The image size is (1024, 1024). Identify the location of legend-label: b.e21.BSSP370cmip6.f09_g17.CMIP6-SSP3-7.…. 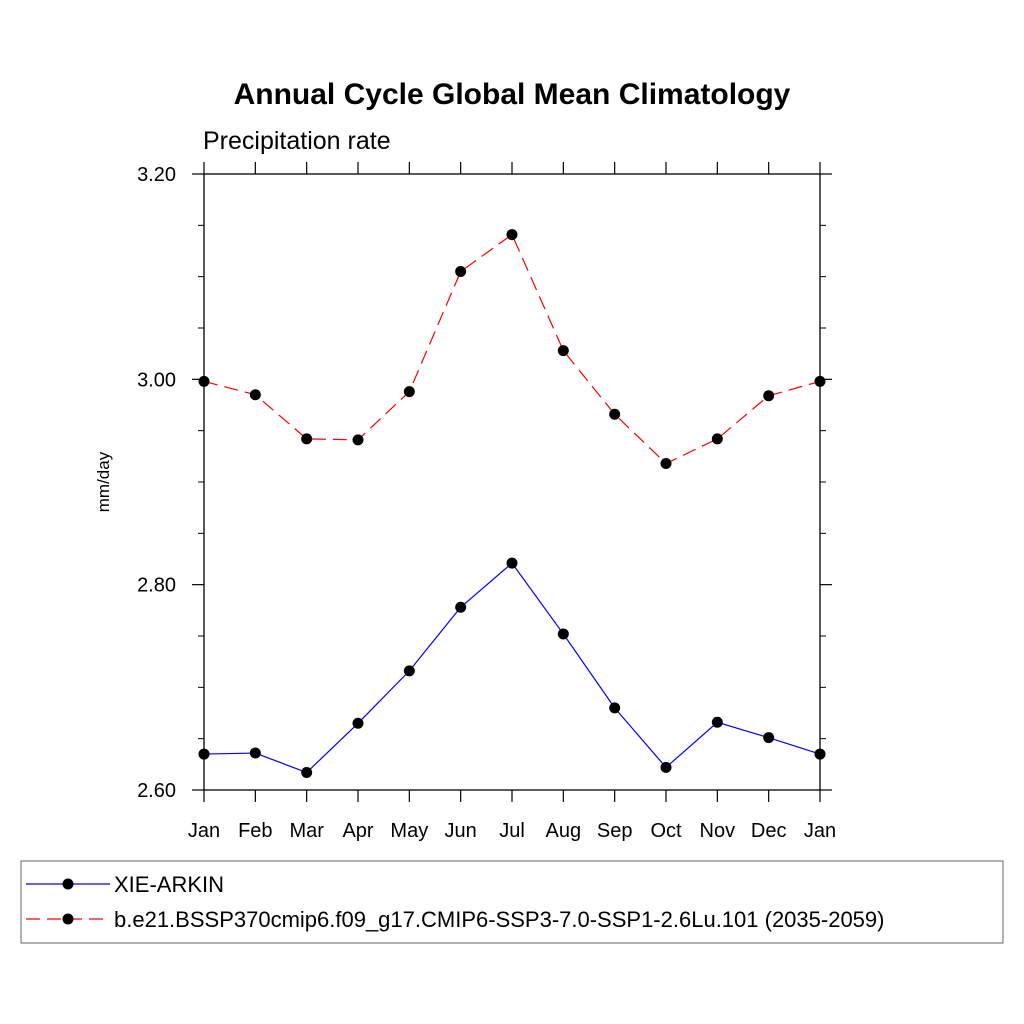
(499, 919).